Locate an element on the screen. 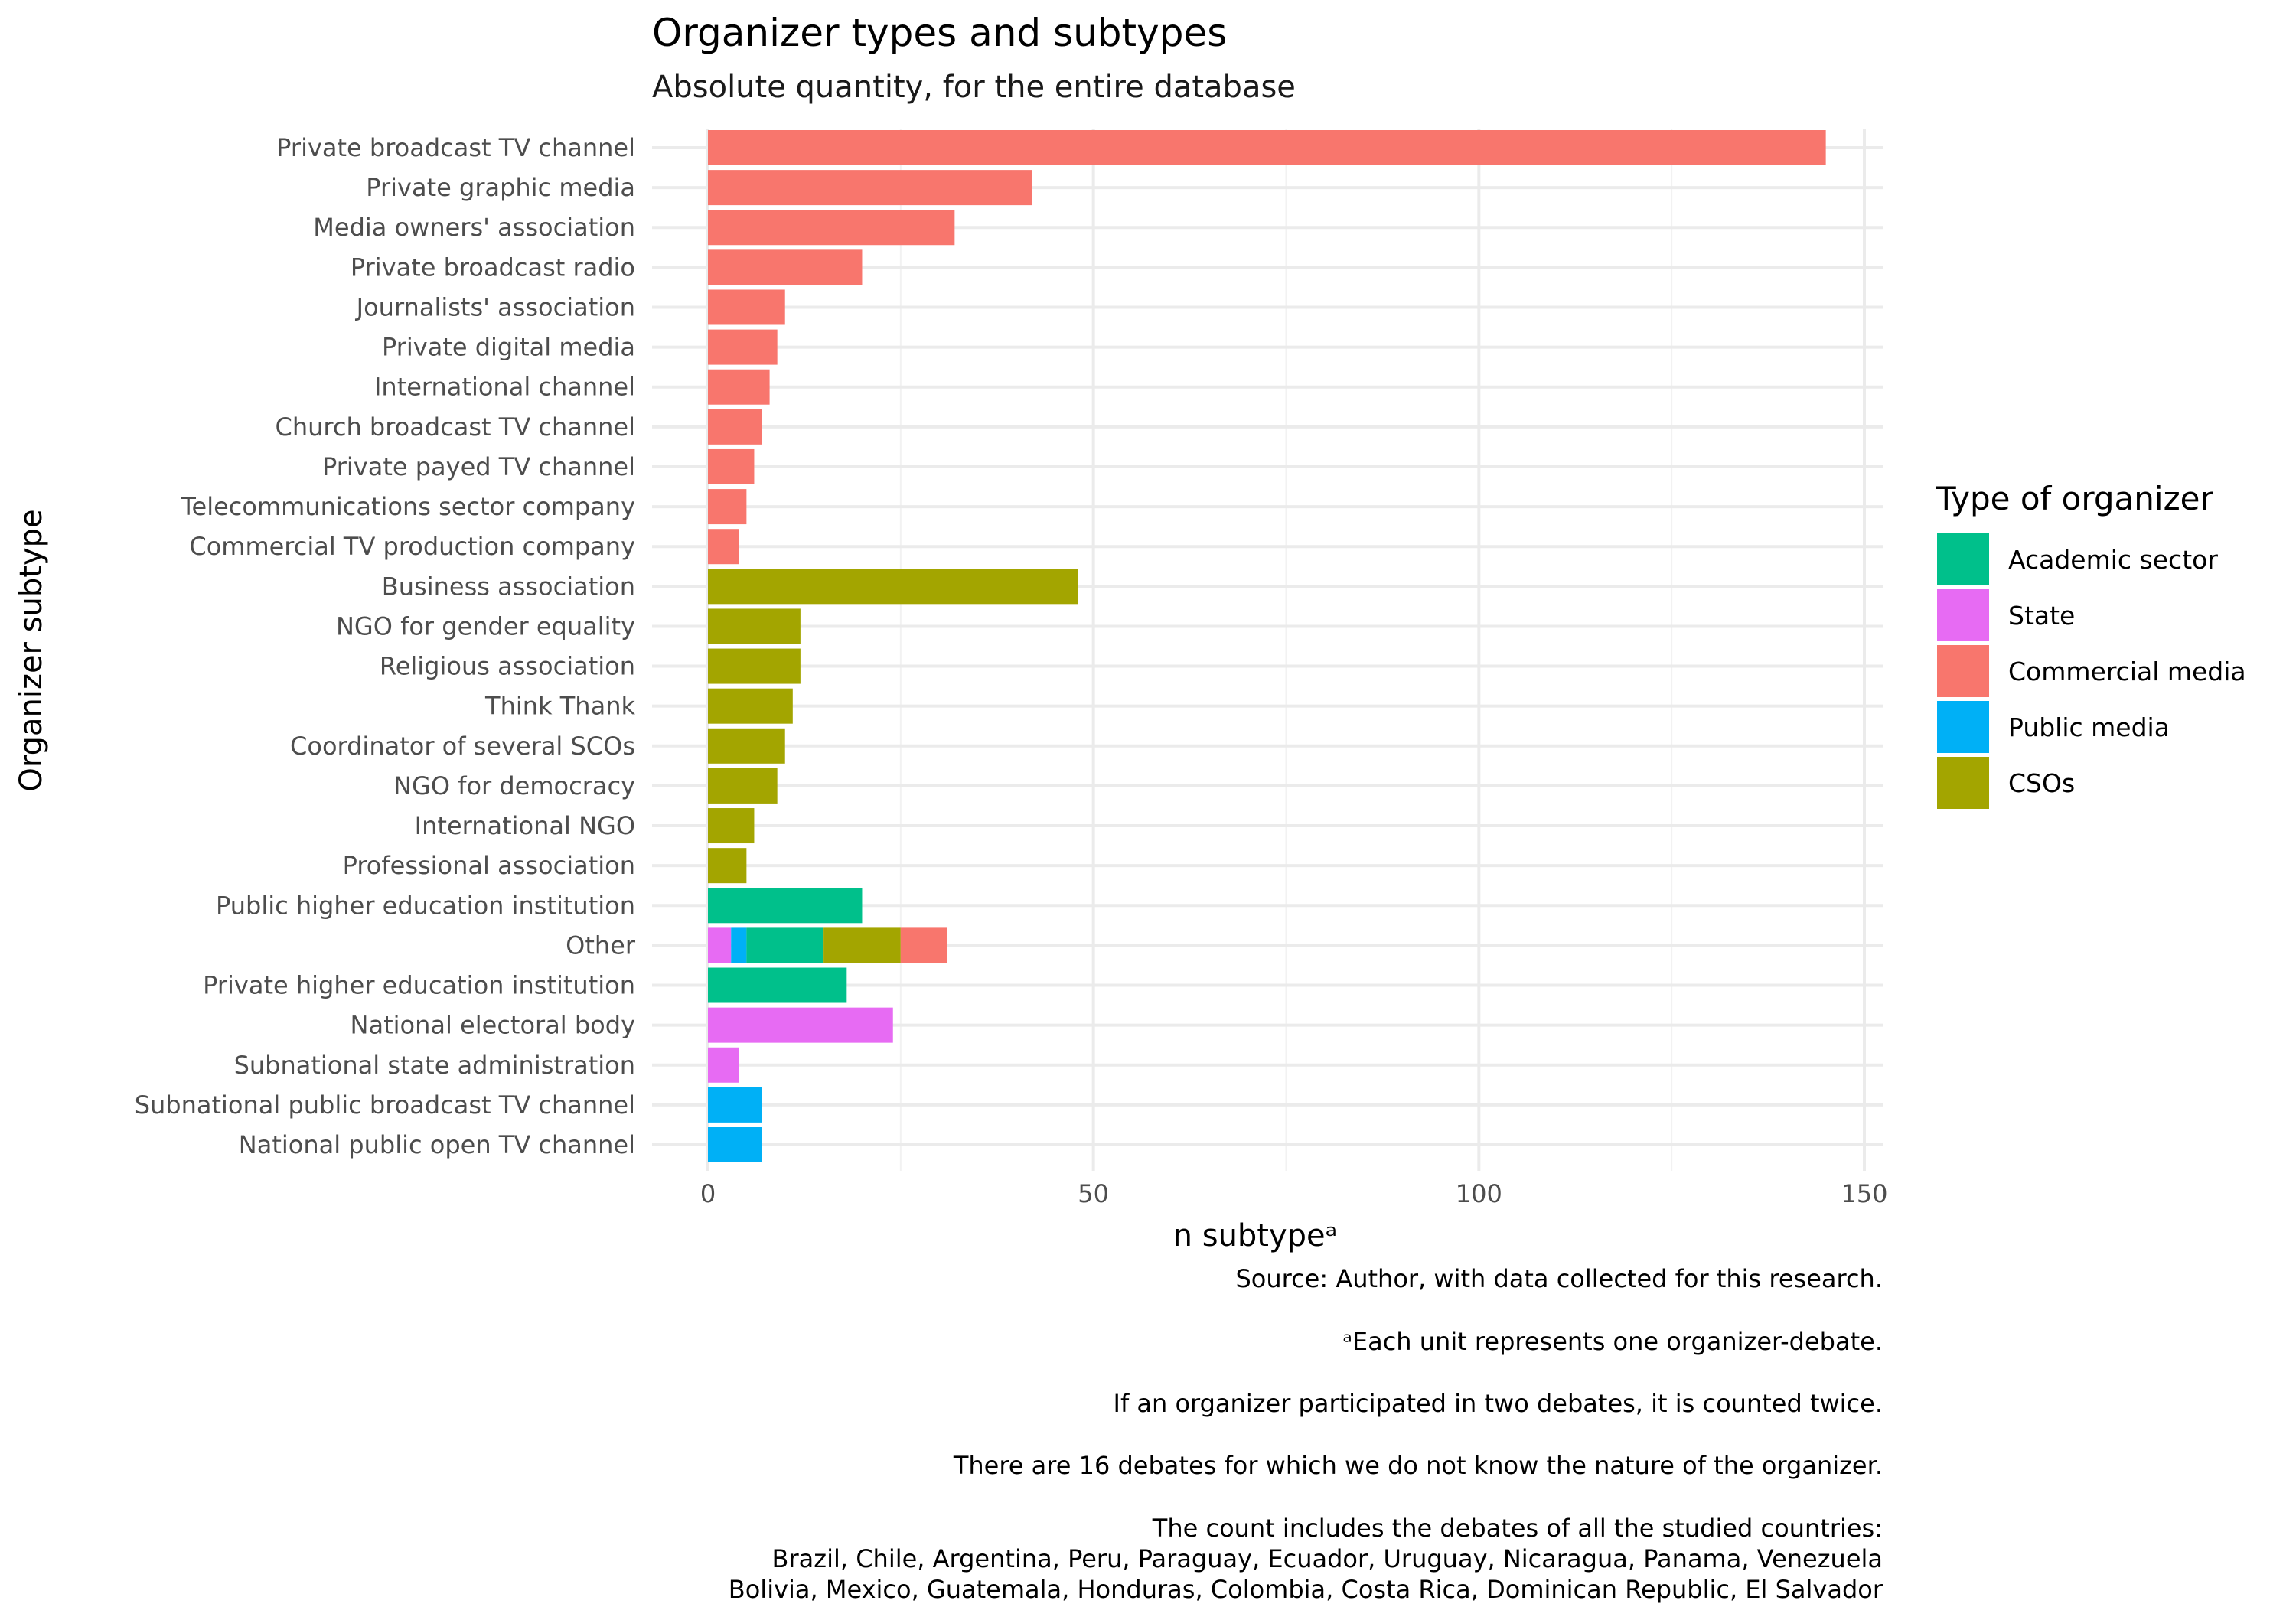  category-label-international-channel: International channel is located at coordinates (504, 387).